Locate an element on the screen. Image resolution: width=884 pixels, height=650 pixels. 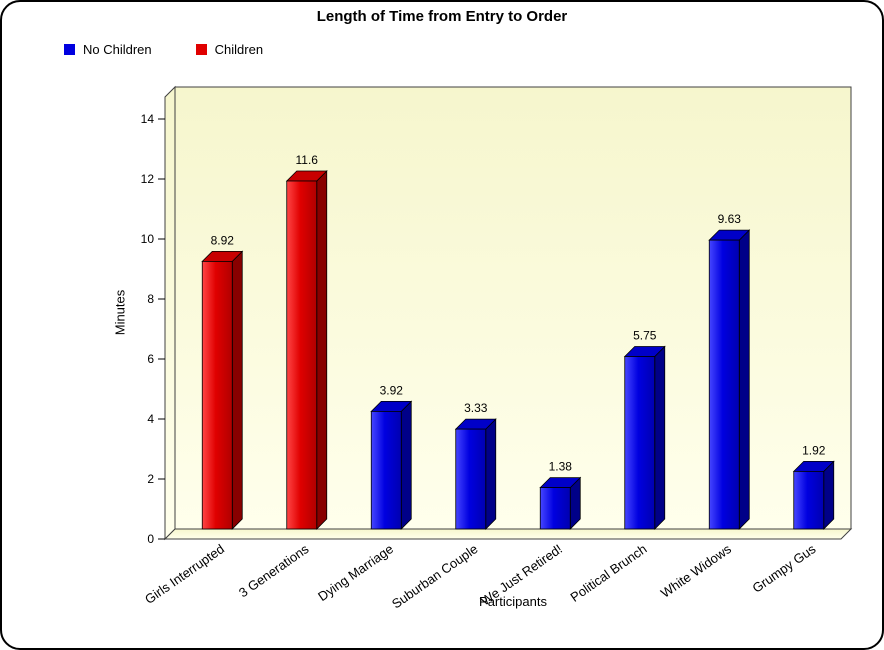
bar-3-generations: 11.6 is located at coordinates (306, 341).